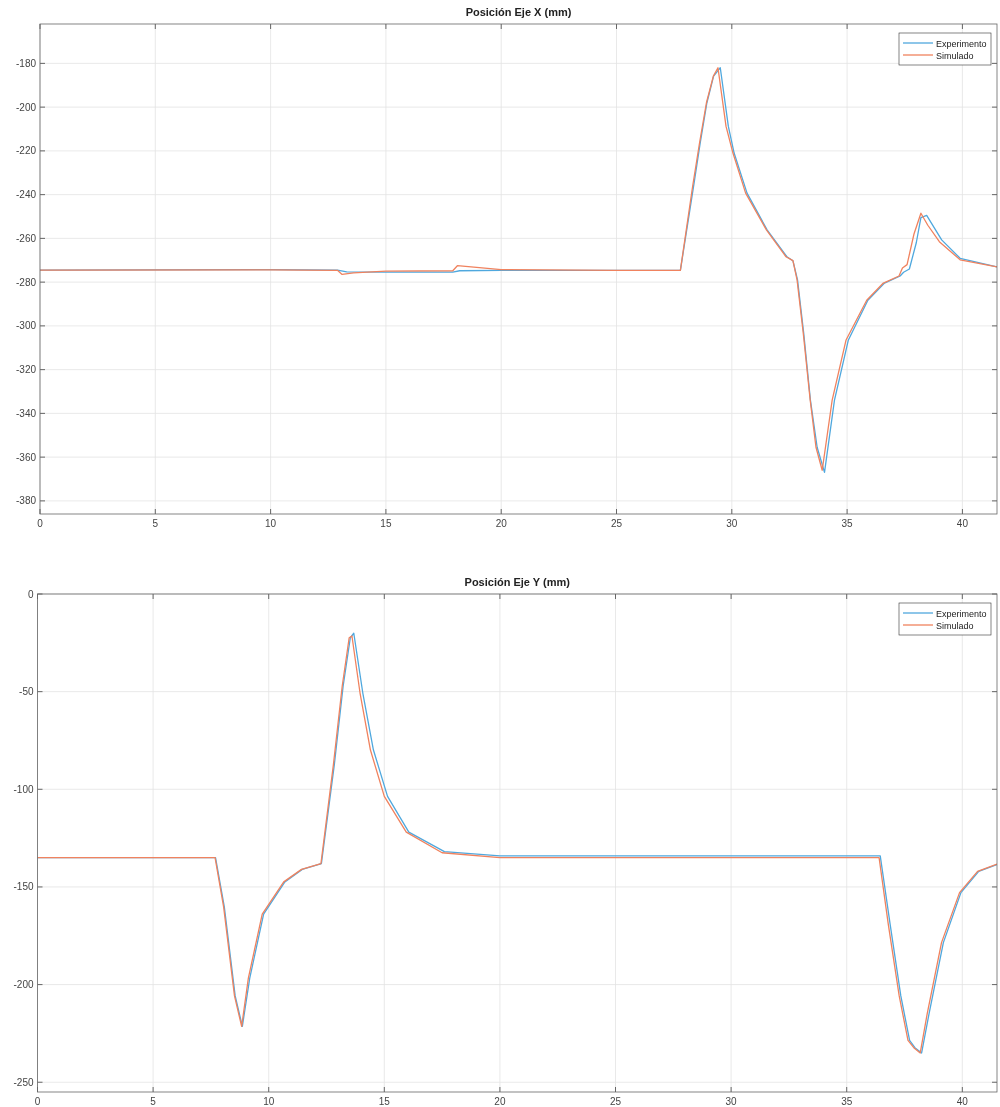 This screenshot has width=1000, height=1107. What do you see at coordinates (26, 457) in the screenshot?
I see `y-tick-label: -360` at bounding box center [26, 457].